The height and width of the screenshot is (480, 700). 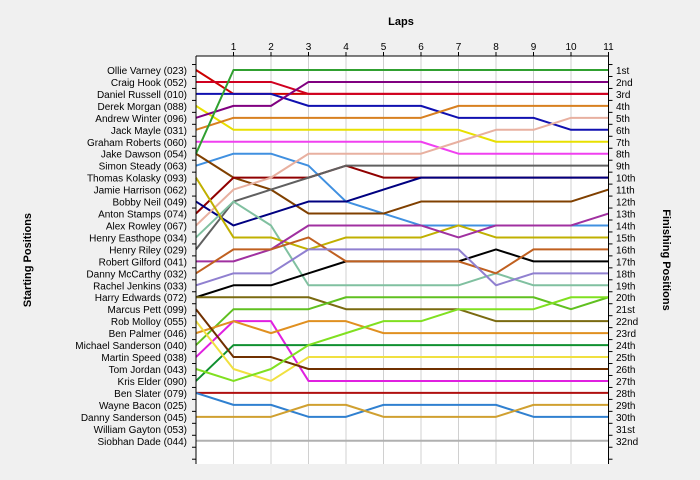 I want to click on start-label: Graham Roberts (060), so click(x=137, y=143).